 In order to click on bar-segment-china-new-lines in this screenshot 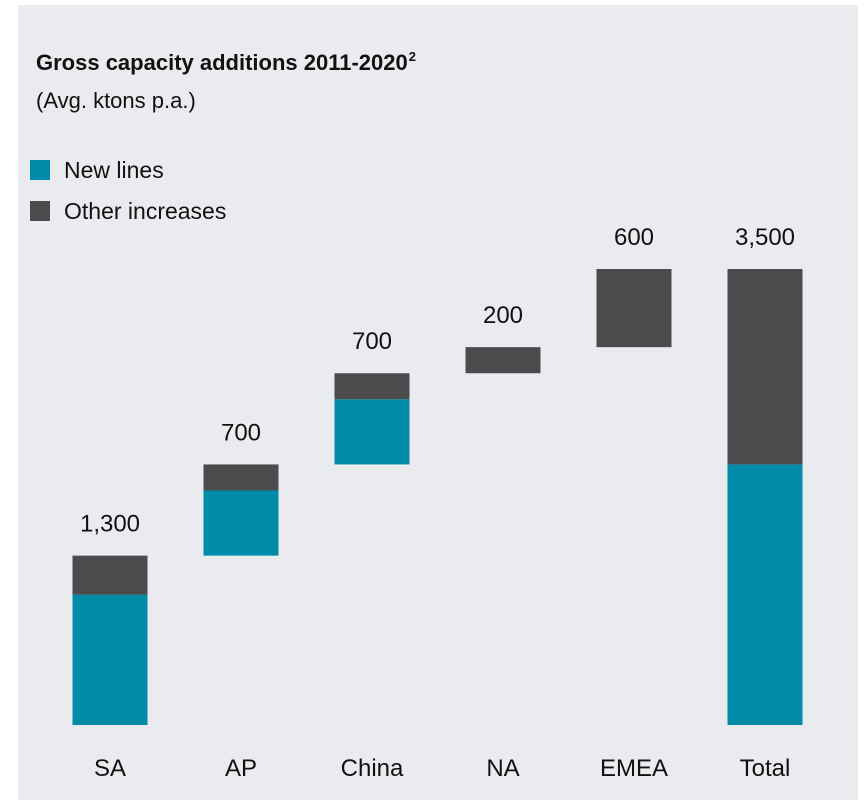, I will do `click(372, 432)`.